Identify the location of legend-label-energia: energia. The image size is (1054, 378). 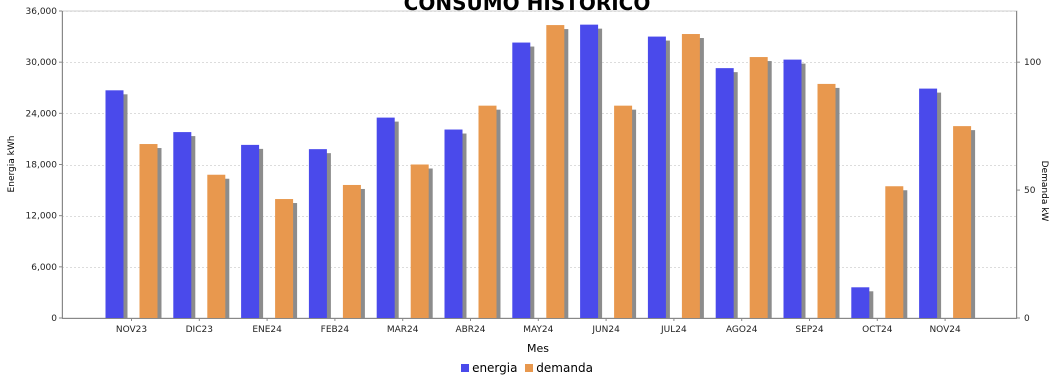
(495, 368).